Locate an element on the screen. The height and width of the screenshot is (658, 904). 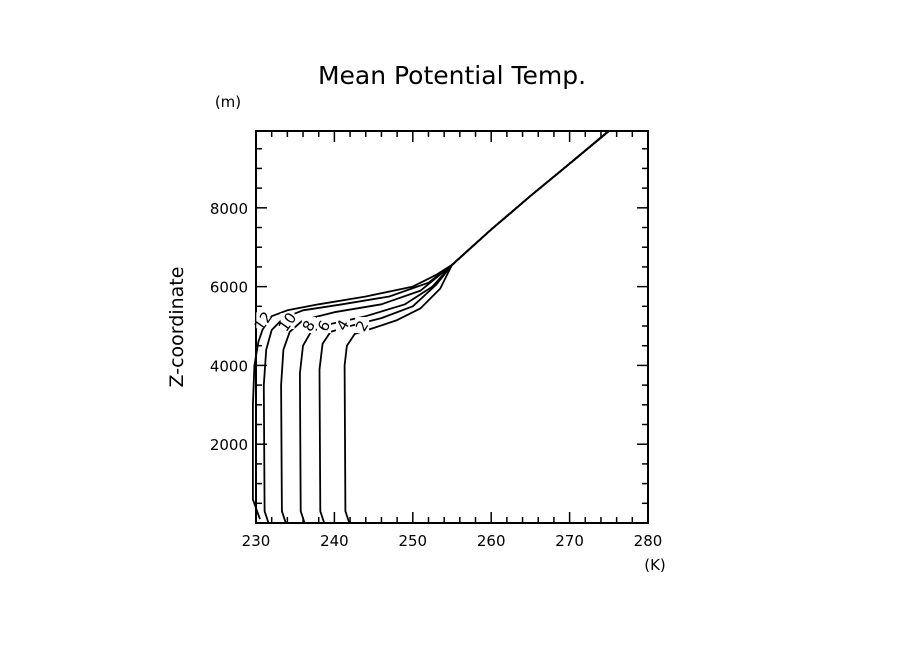
y-unit-label: (m) is located at coordinates (228, 102).